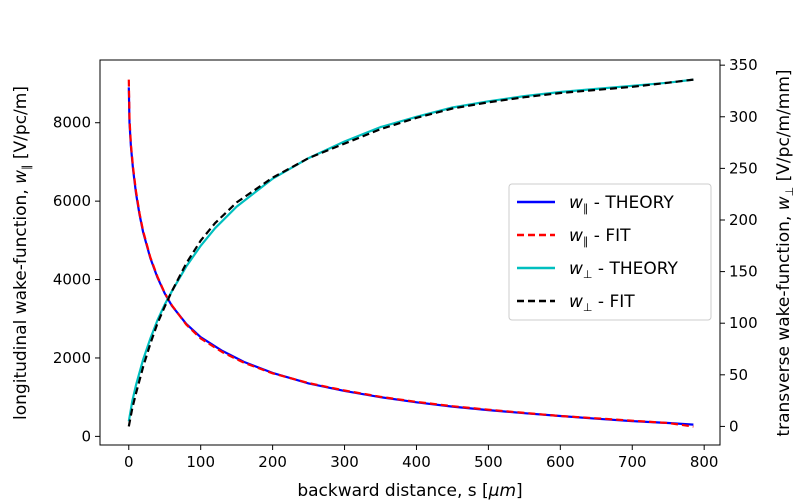 The image size is (800, 500). I want to click on legend-label: w∥ - FIT, so click(600, 237).